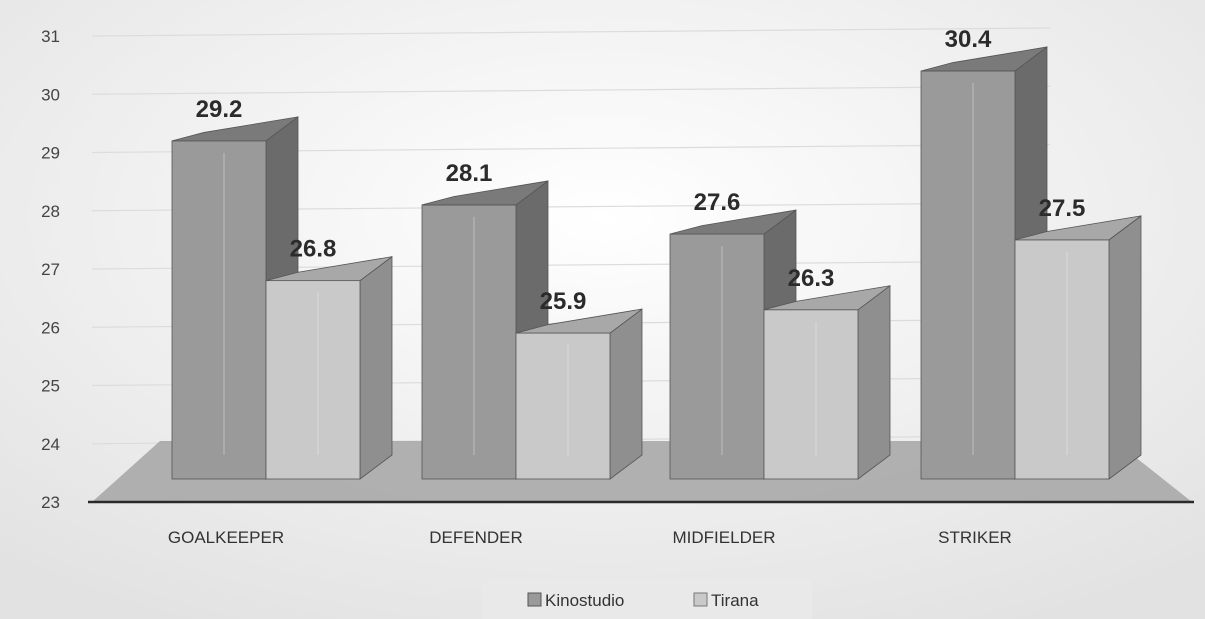 This screenshot has width=1205, height=619. What do you see at coordinates (968, 39) in the screenshot?
I see `data-label: 30.4` at bounding box center [968, 39].